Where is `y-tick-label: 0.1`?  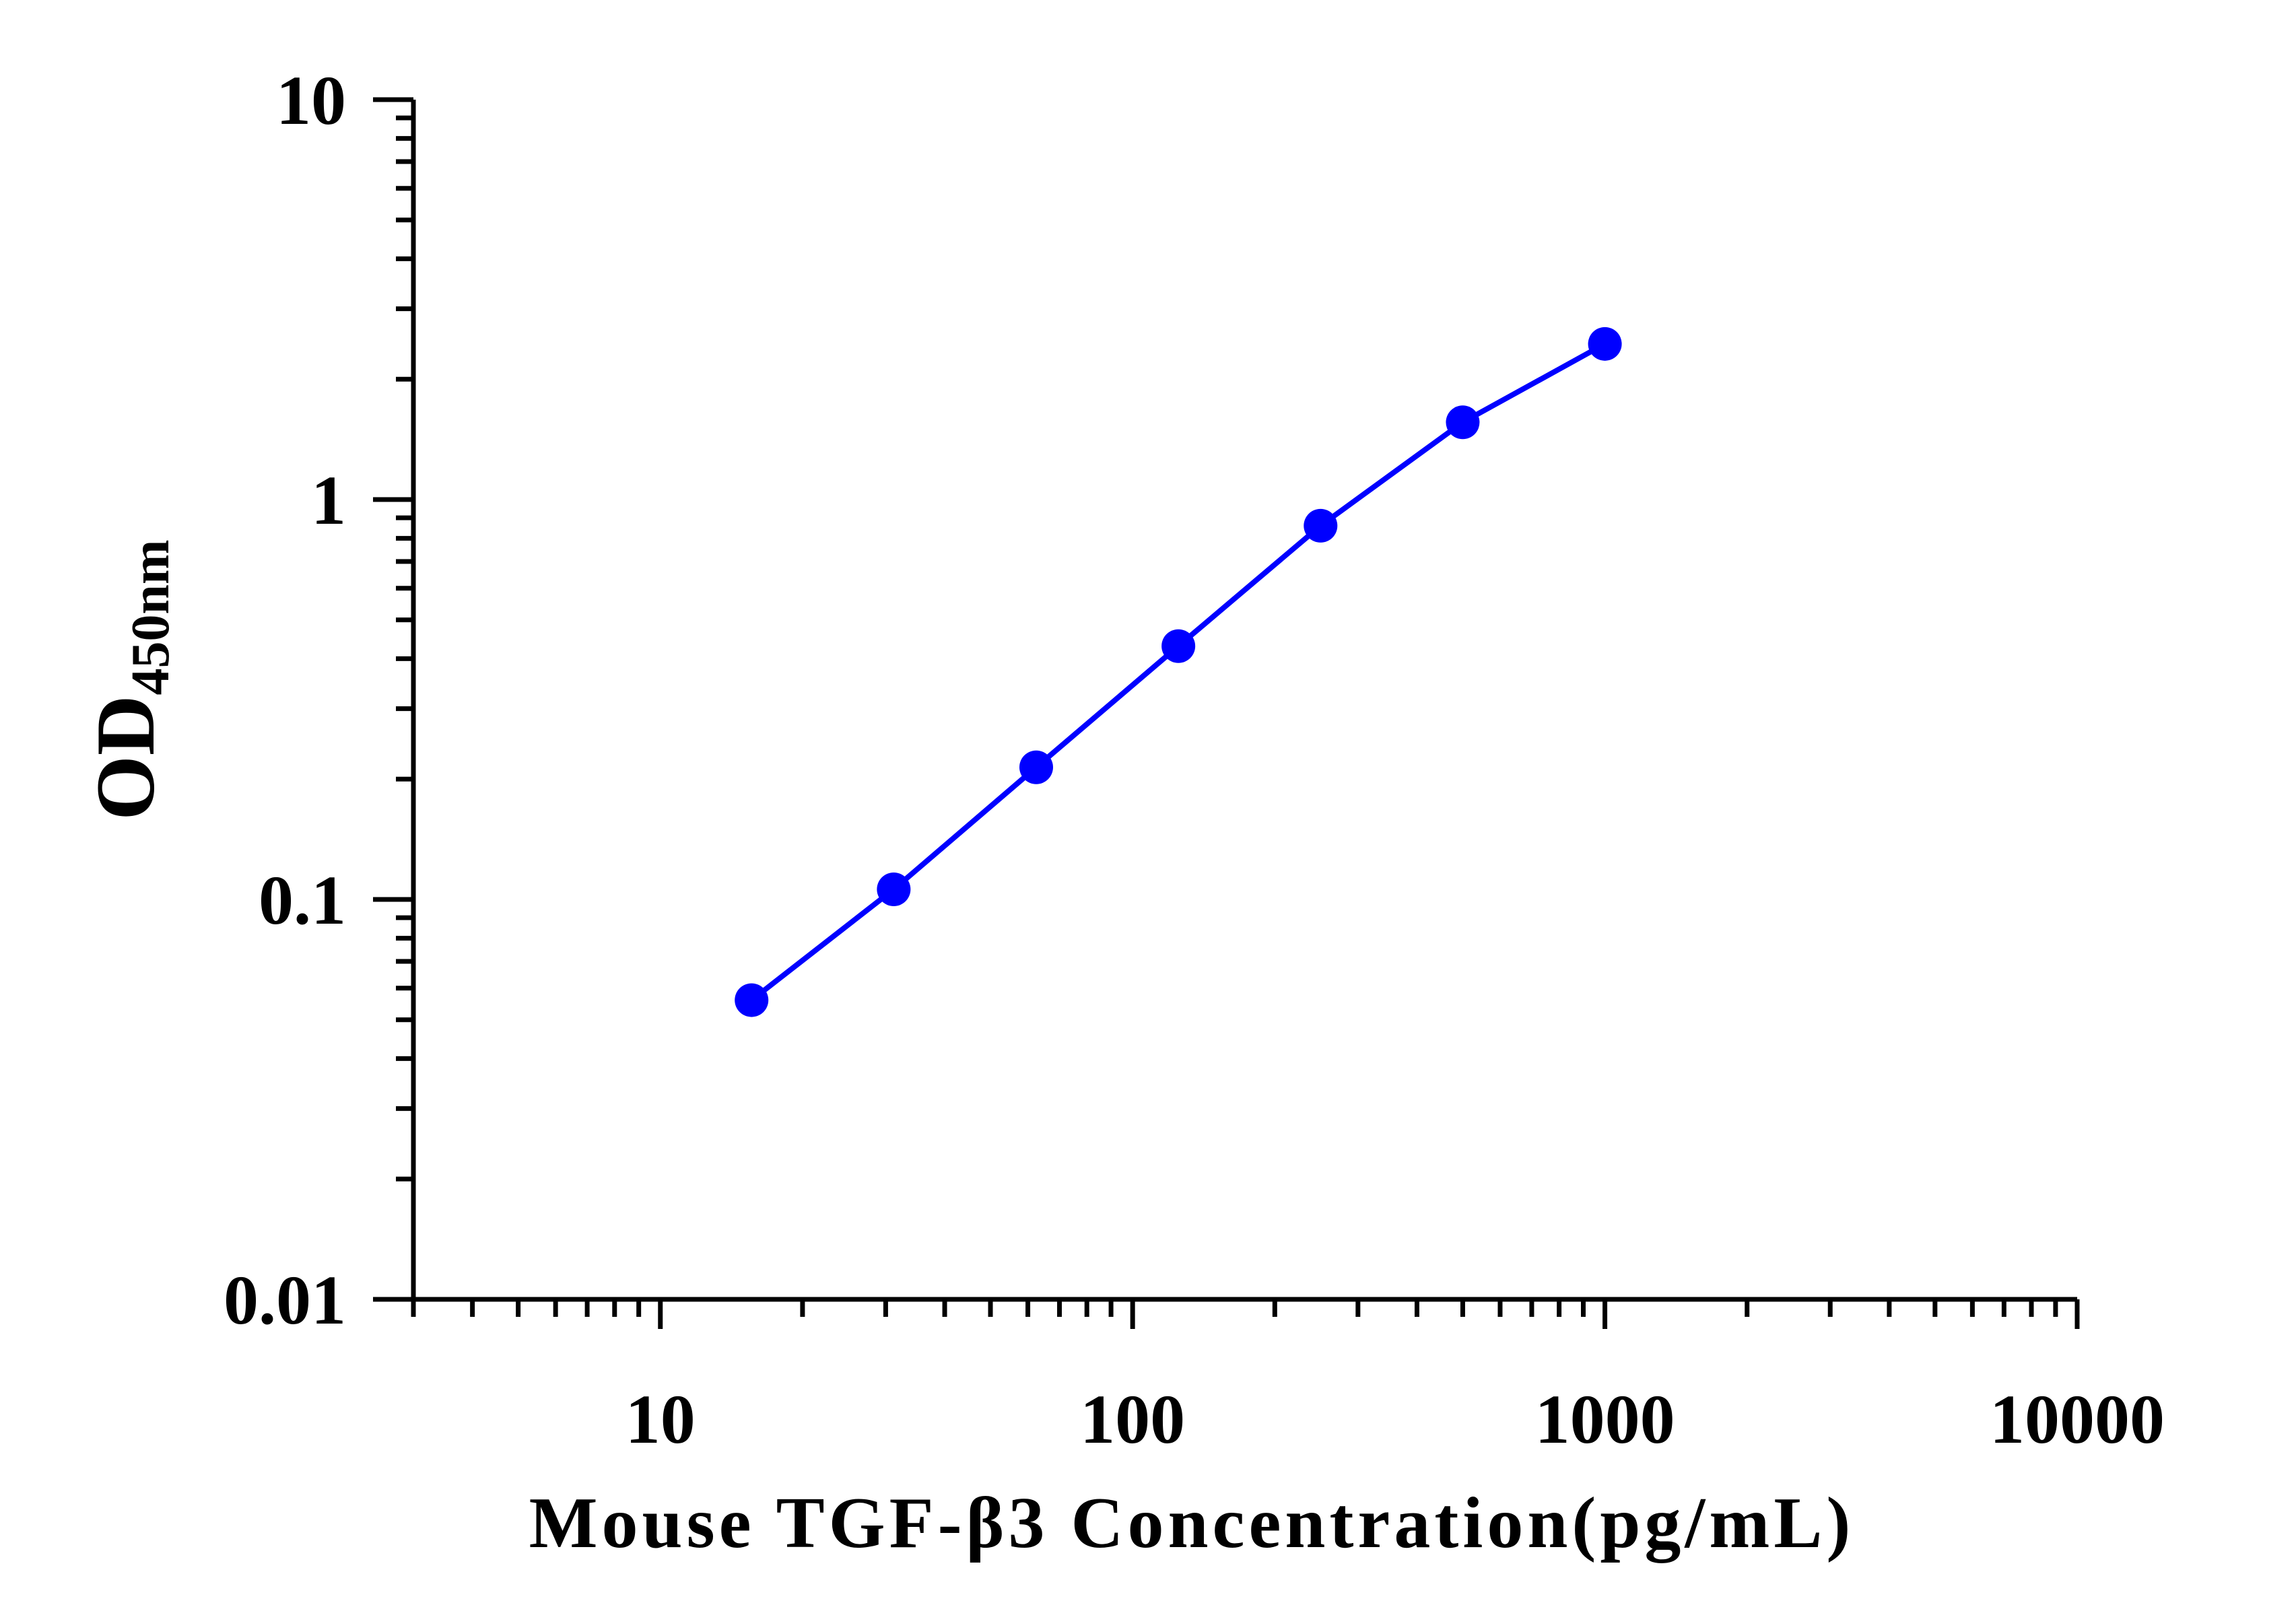 y-tick-label: 0.1 is located at coordinates (302, 900).